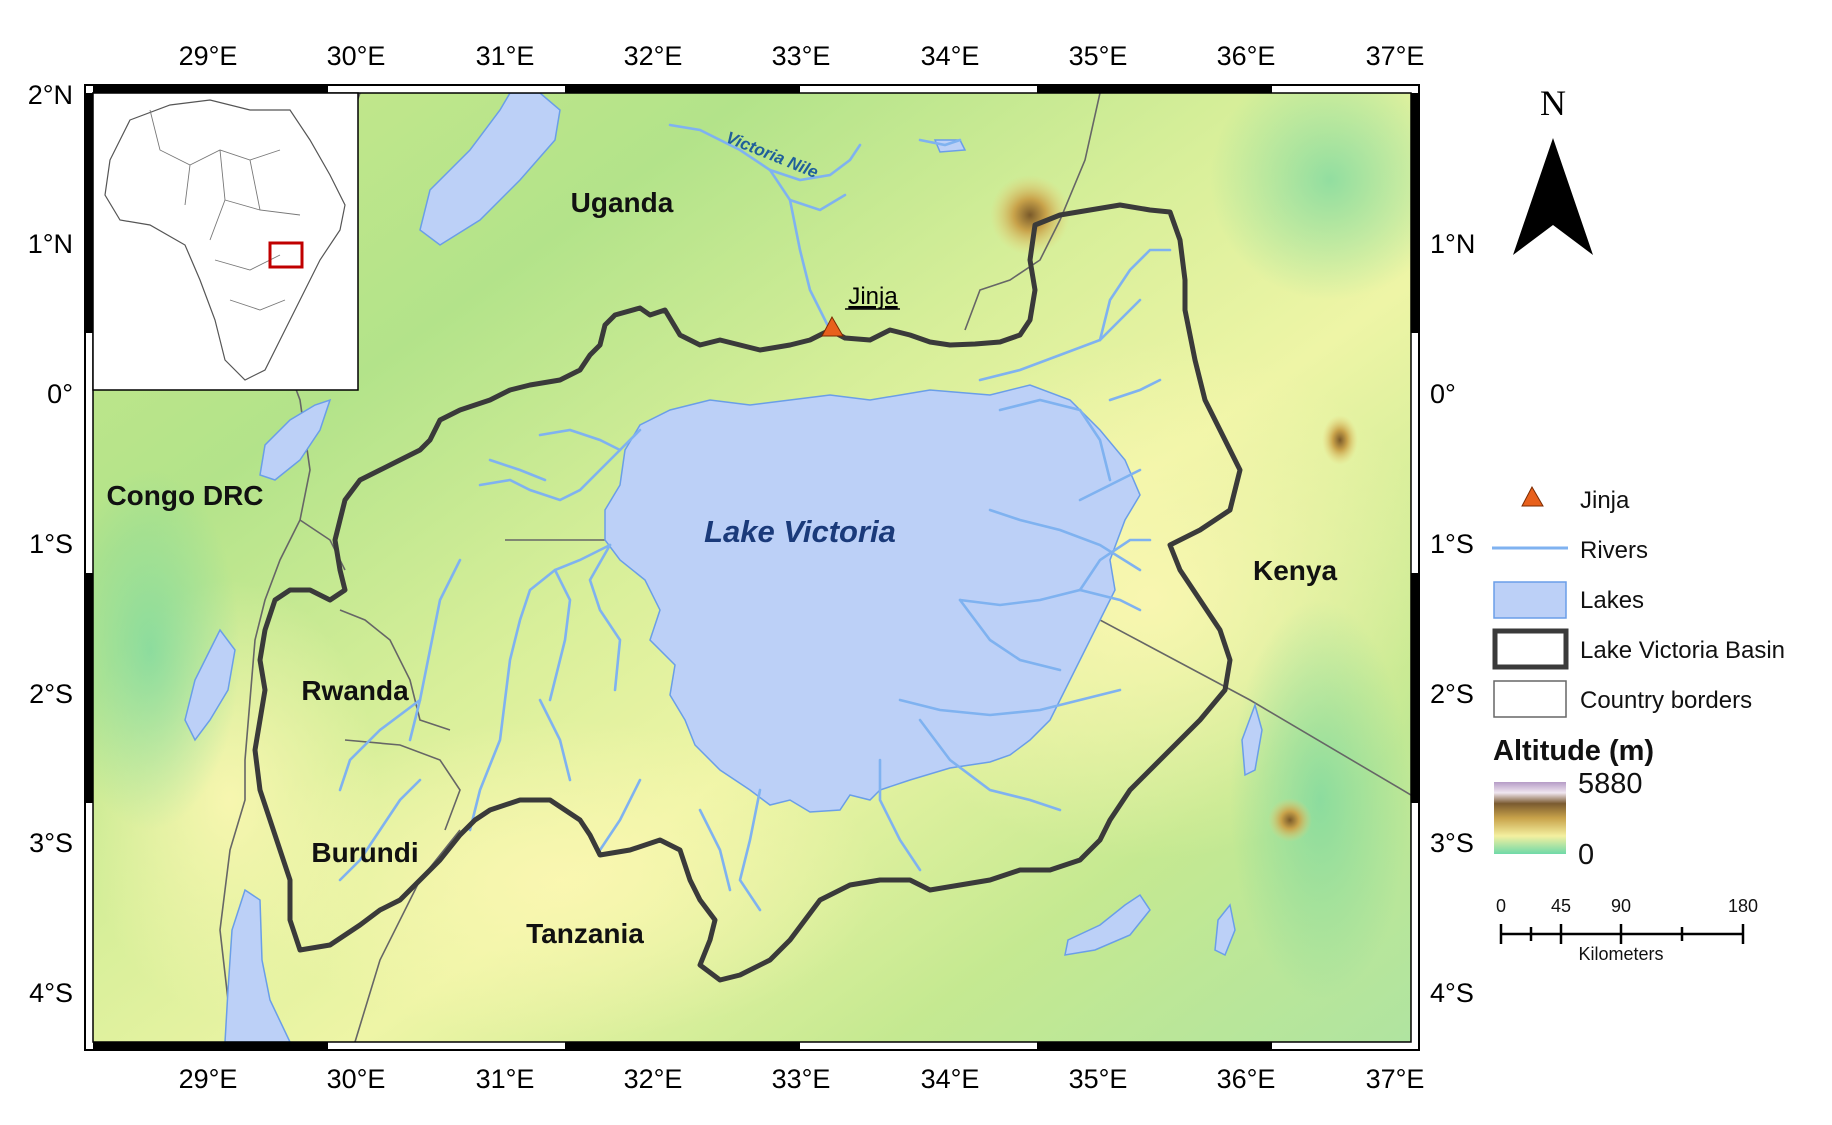 Image resolution: width=1832 pixels, height=1125 pixels. I want to click on africa-inset-map, so click(225, 241).